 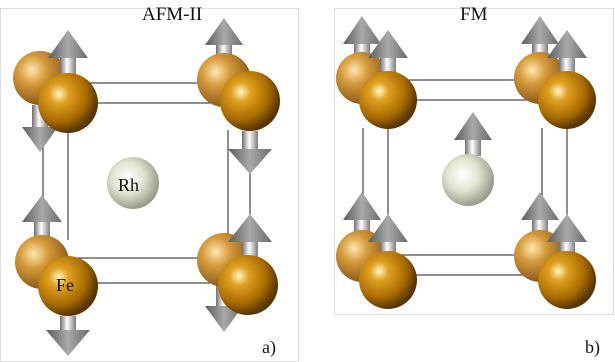 I want to click on panel-title: FM, so click(x=474, y=14).